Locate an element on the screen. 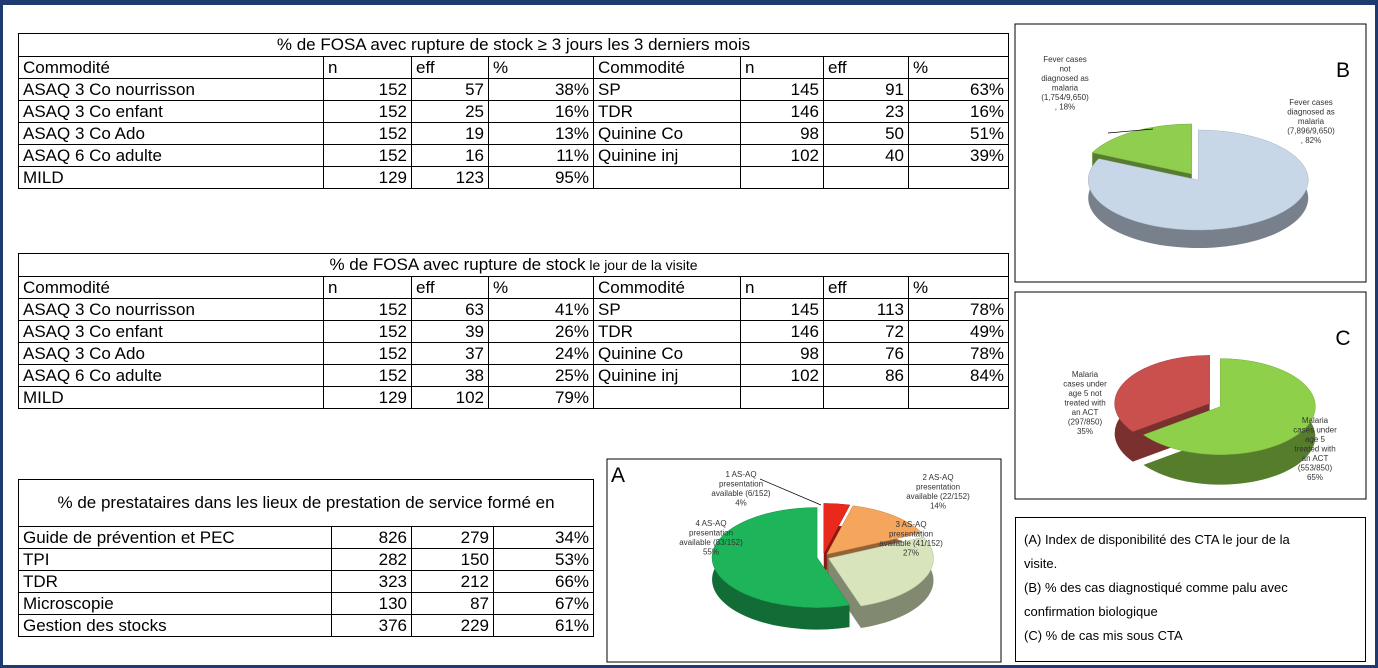 The width and height of the screenshot is (1378, 668). cell: Microscopie is located at coordinates (175, 603).